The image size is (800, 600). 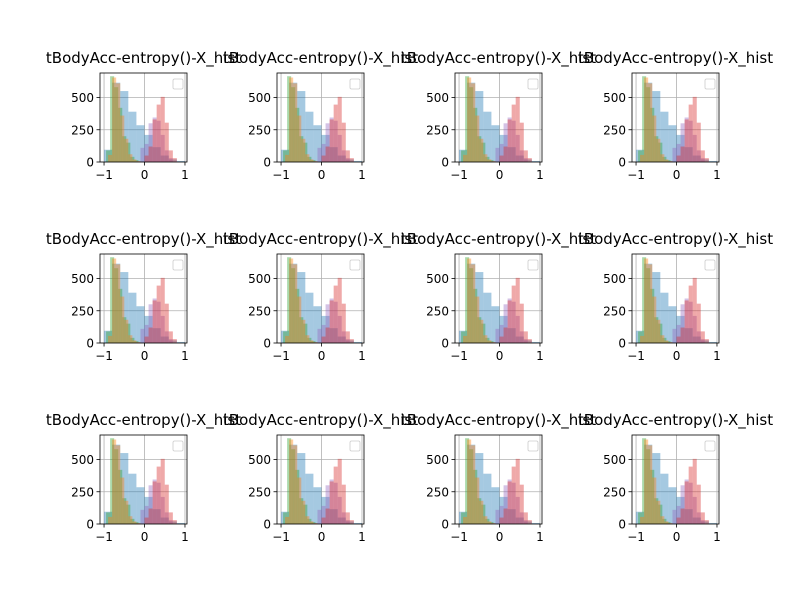 What do you see at coordinates (180, 161) in the screenshot?
I see `histogram-bar-s0-b9` at bounding box center [180, 161].